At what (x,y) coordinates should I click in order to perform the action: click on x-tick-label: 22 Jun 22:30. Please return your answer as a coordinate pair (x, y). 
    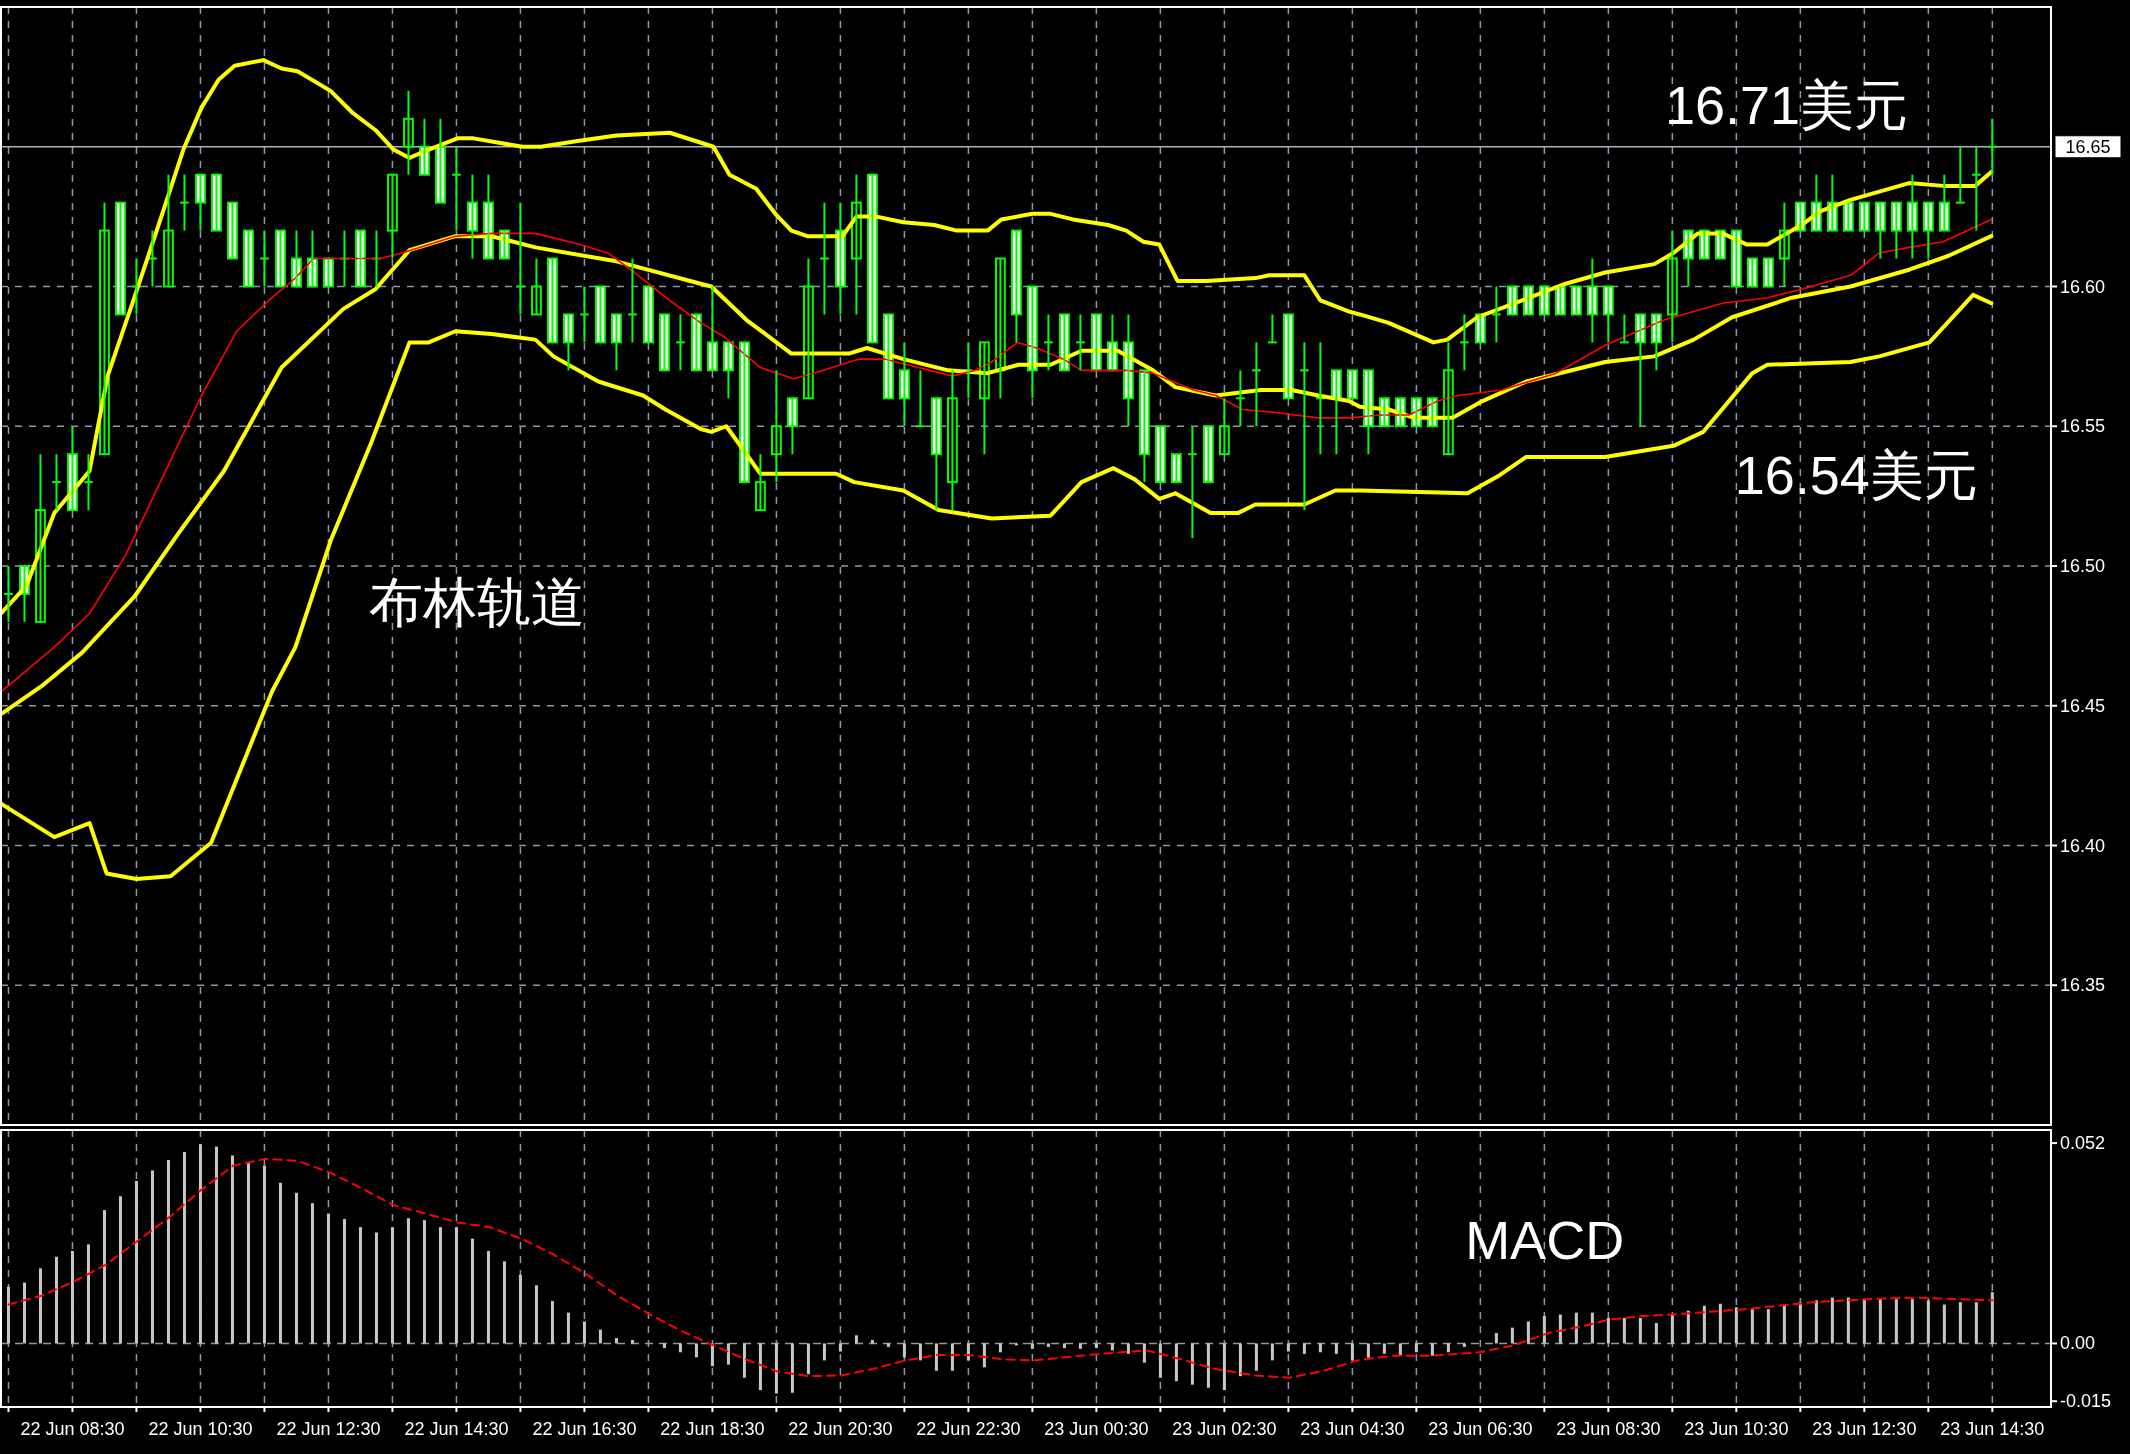
    Looking at the image, I should click on (968, 1429).